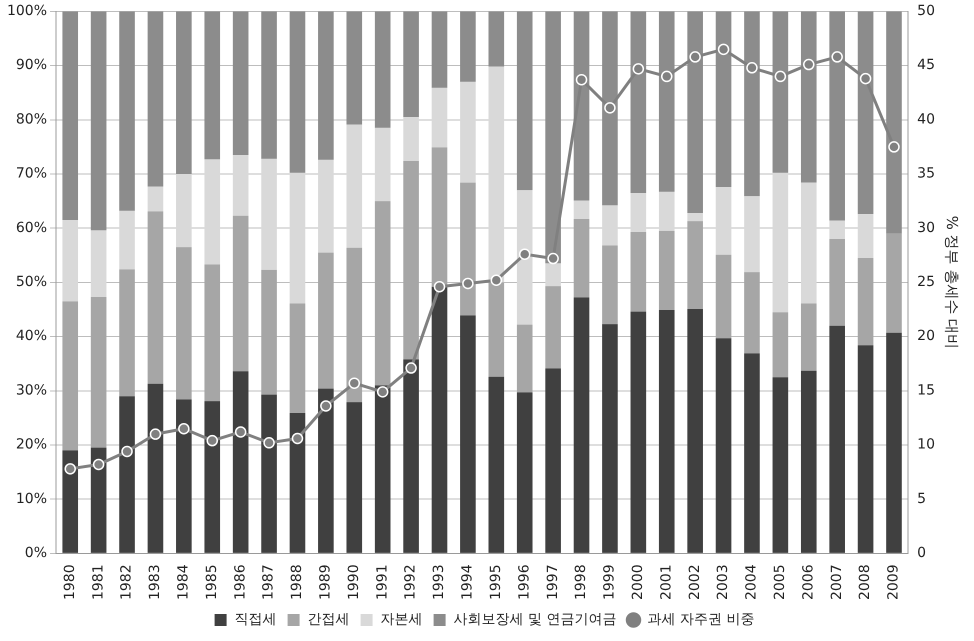 This screenshot has width=974, height=641. I want to click on y2-tick-label: 25, so click(926, 282).